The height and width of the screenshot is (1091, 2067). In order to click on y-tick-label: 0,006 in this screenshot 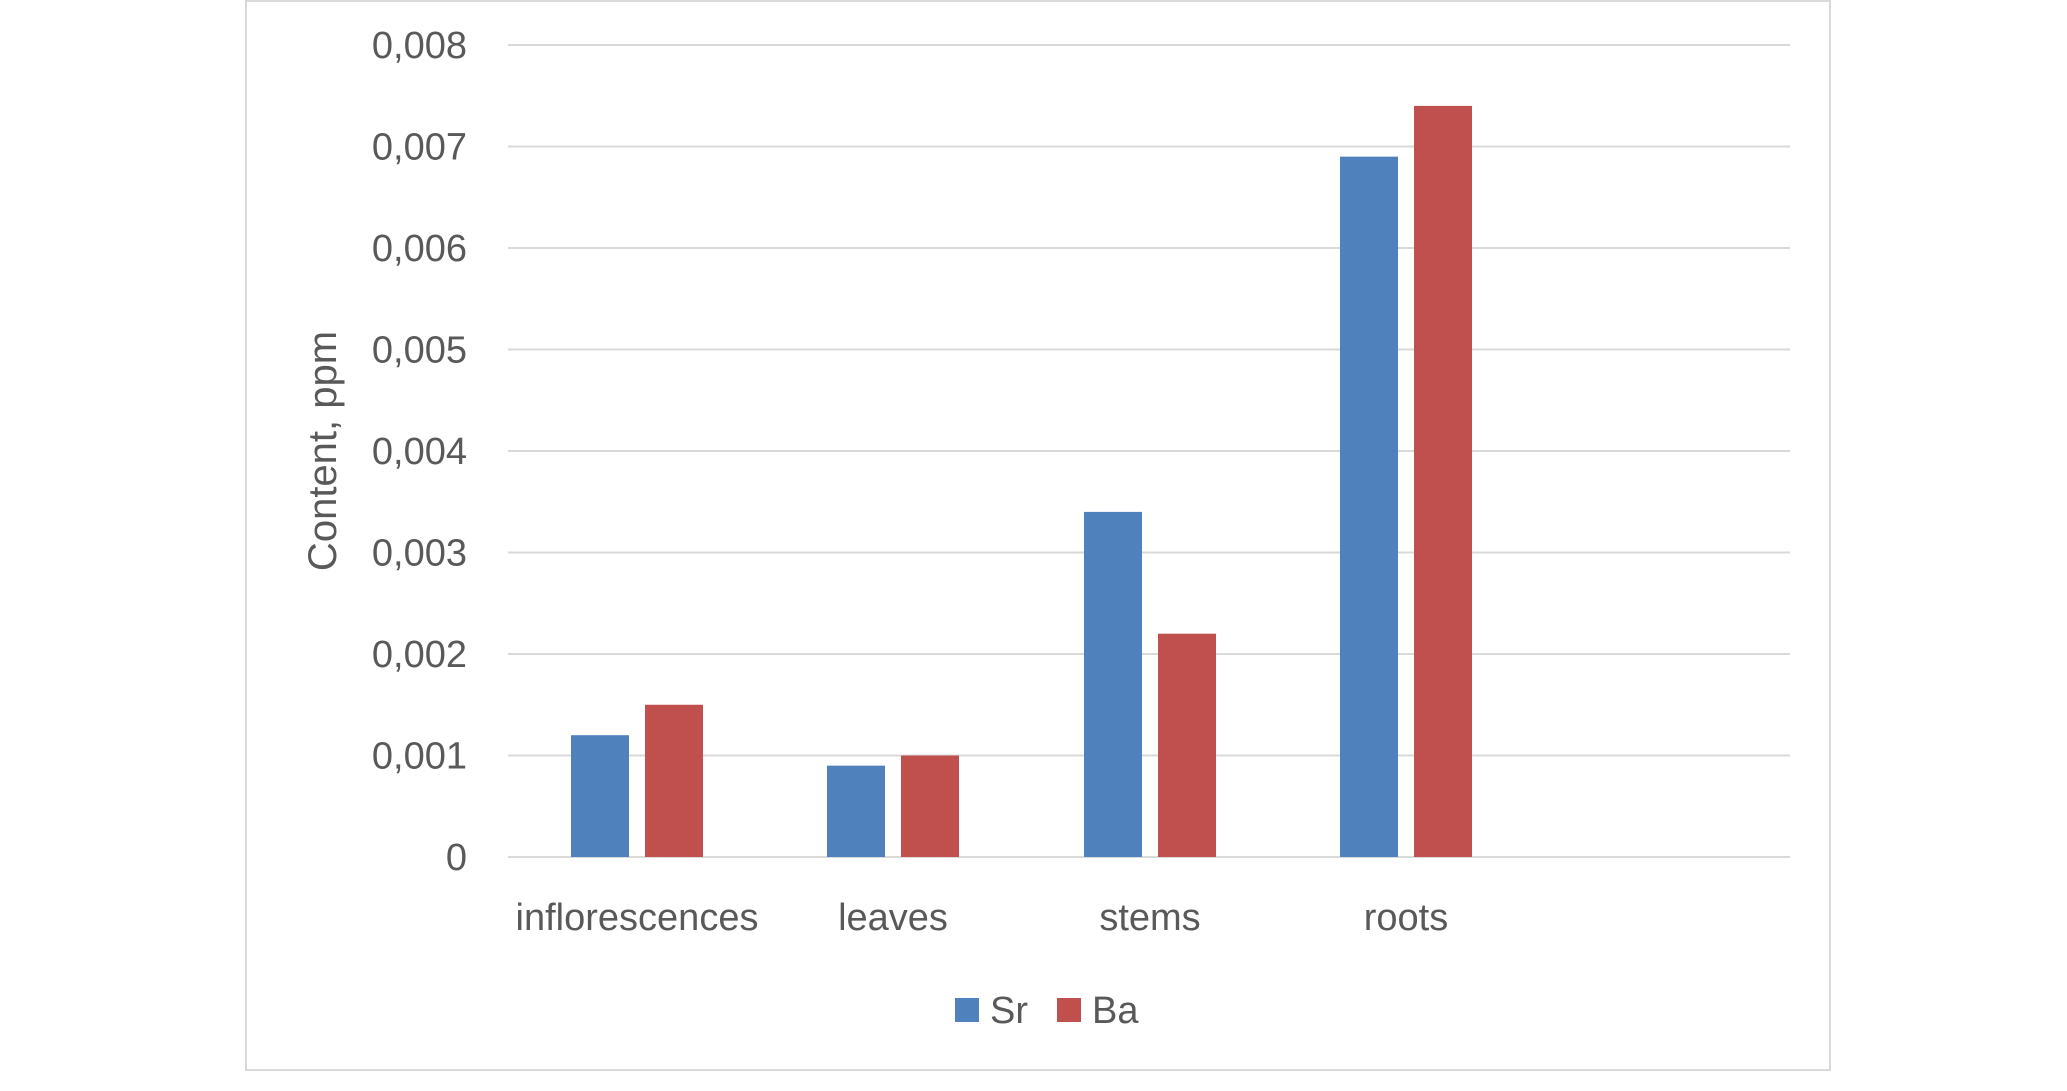, I will do `click(419, 249)`.